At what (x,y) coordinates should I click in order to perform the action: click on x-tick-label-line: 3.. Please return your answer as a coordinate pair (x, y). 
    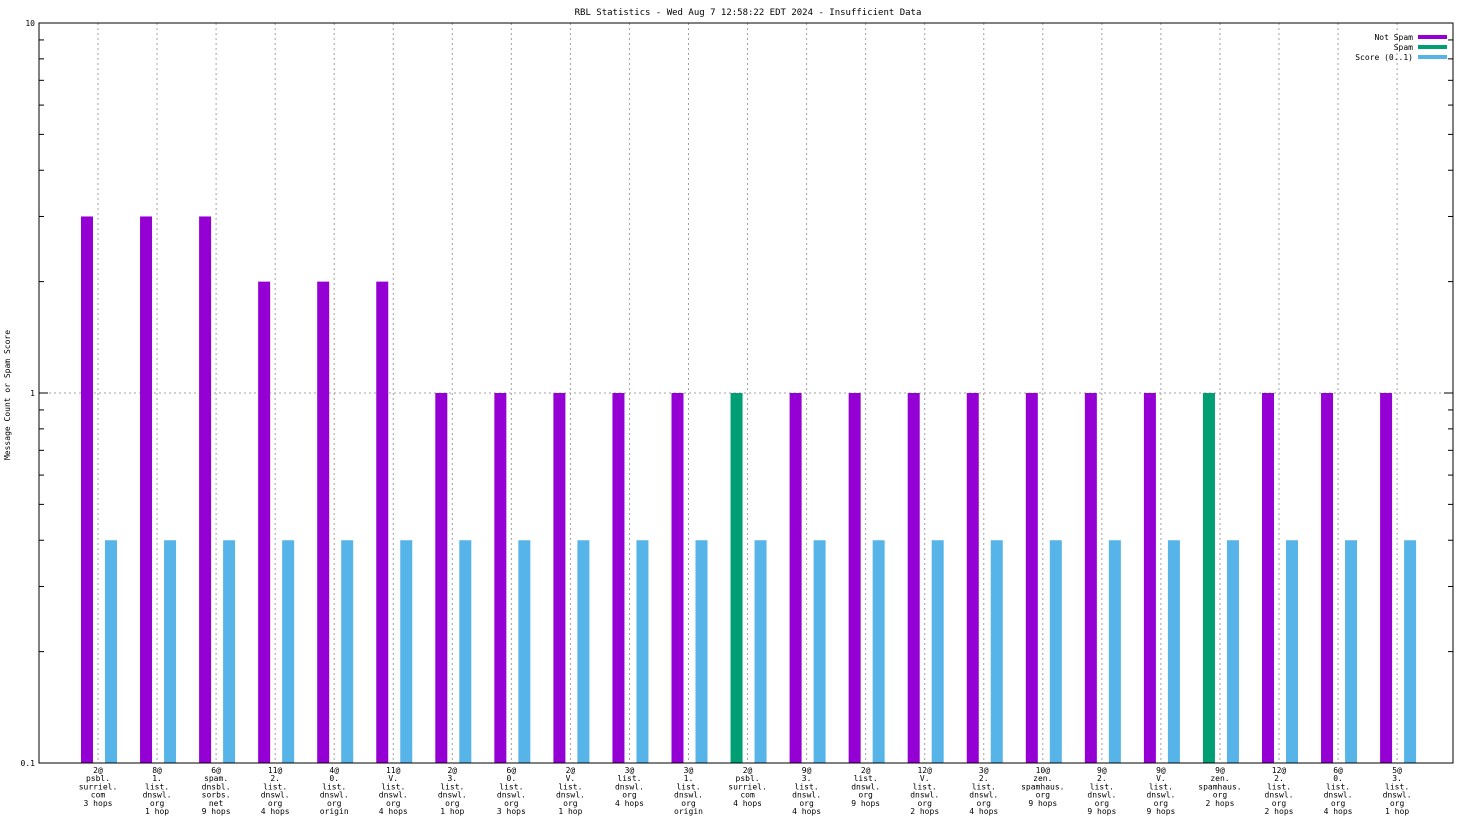
    Looking at the image, I should click on (452, 778).